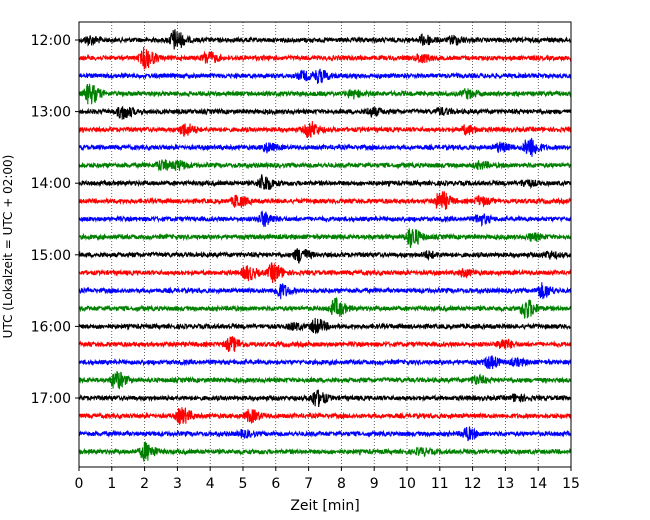 Image resolution: width=650 pixels, height=520 pixels. Describe the element at coordinates (210, 484) in the screenshot. I see `x-tick-label: 4` at that location.